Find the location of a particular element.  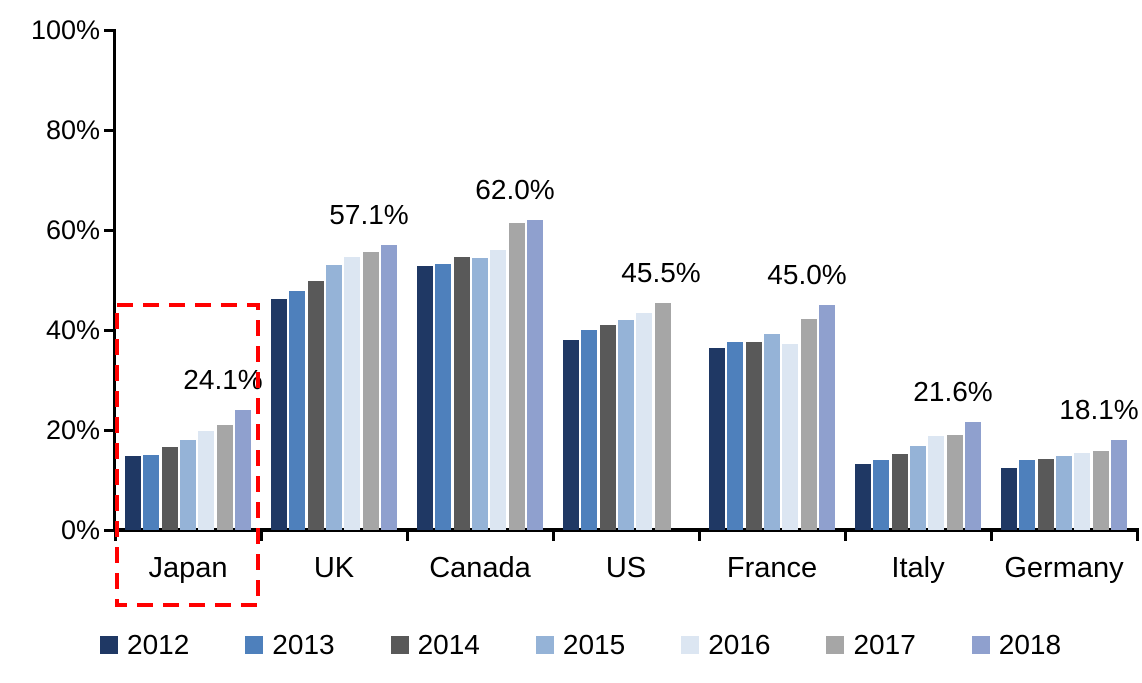

bar-uk-2013 is located at coordinates (297, 410).